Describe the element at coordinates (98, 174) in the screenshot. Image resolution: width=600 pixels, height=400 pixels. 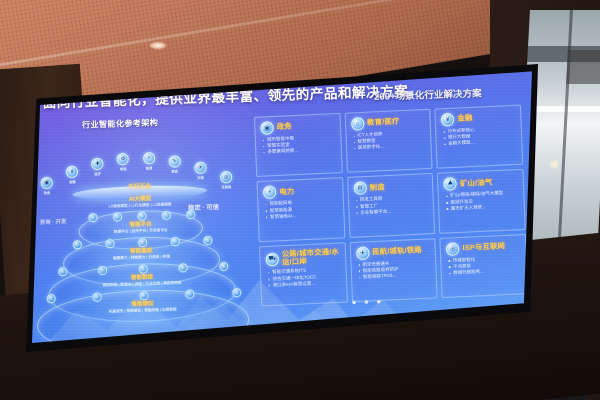
I see `industry-icon-label: 医疗` at that location.